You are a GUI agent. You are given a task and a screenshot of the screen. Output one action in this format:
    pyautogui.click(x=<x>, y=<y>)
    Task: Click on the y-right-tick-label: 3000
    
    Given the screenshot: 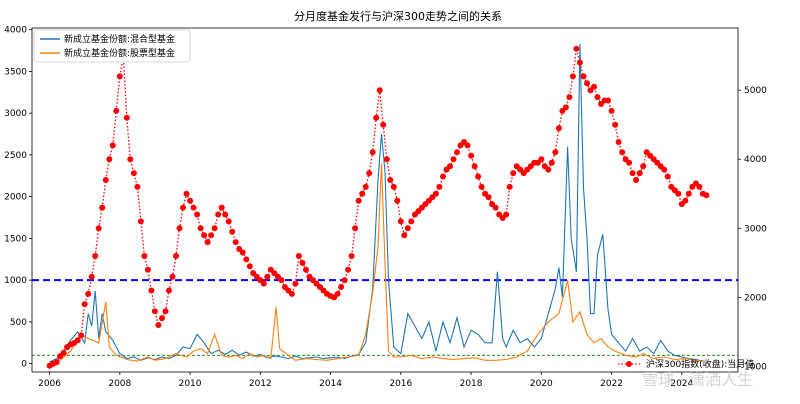 What is the action you would take?
    pyautogui.click(x=755, y=229)
    